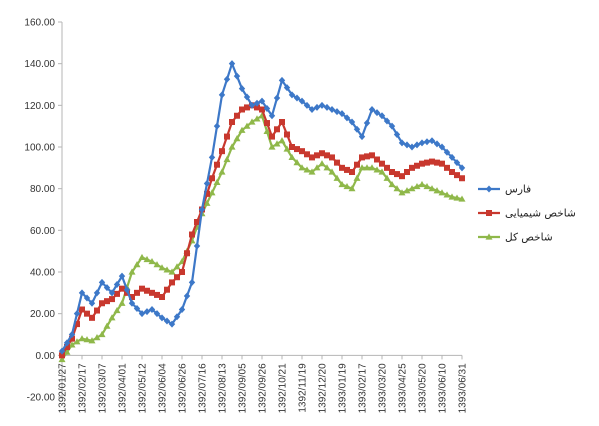  Describe the element at coordinates (443, 388) in the screenshot. I see `x-tick-label: 1393/06/10` at that location.